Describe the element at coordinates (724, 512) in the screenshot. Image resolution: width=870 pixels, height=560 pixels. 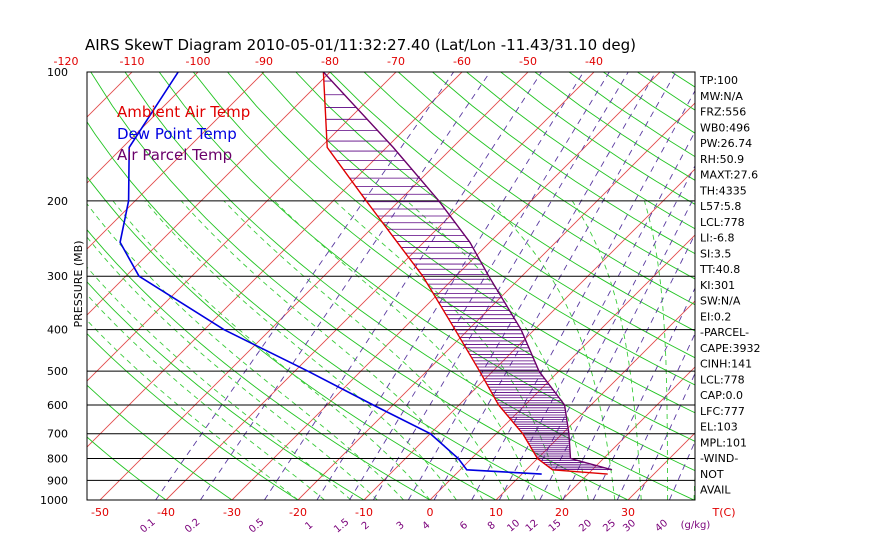
I see `x-tick-bottom-label: T(C)` at that location.